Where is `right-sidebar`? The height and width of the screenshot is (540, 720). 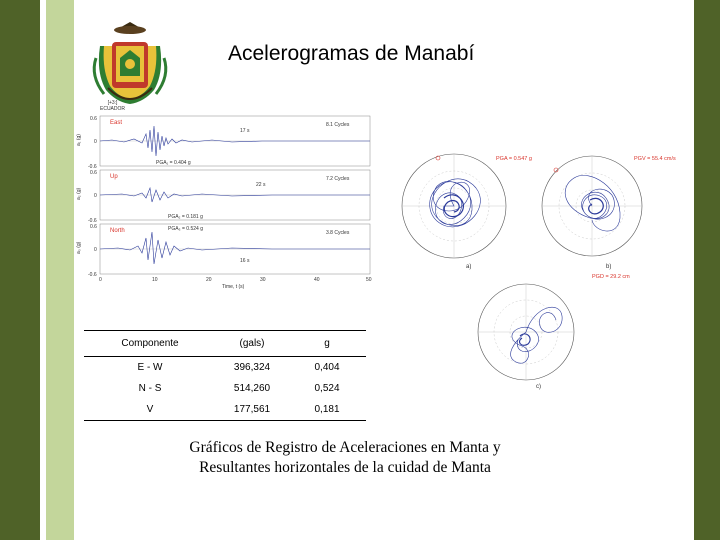
right-sidebar is located at coordinates (707, 270).